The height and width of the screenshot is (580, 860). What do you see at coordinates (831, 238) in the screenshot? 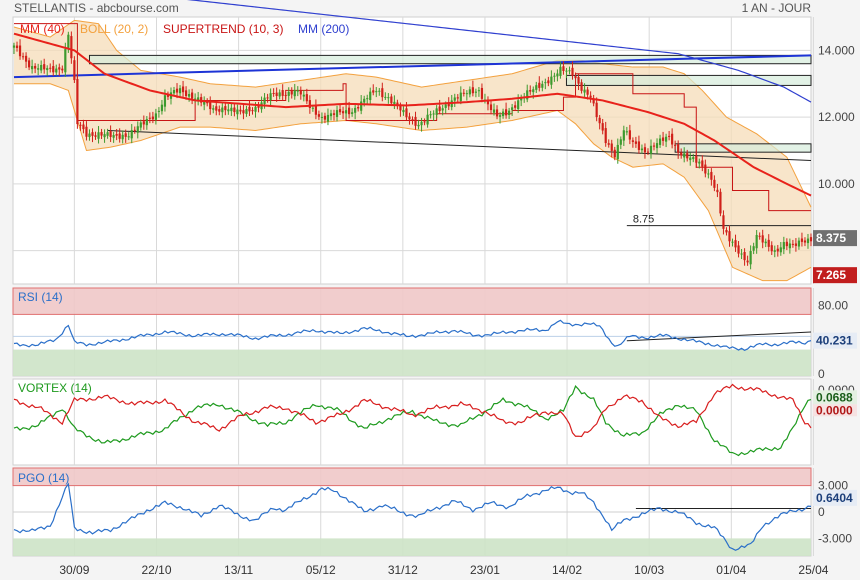
I see `last-price-value: 8.375` at bounding box center [831, 238].